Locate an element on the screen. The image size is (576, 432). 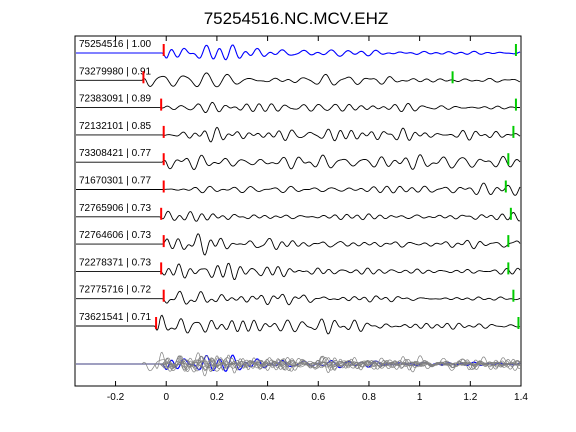
x-tick-label: 1.2 is located at coordinates (470, 397).